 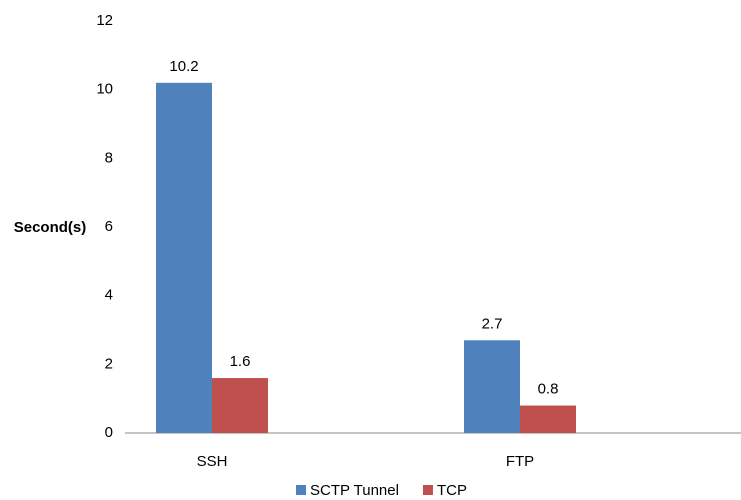 What do you see at coordinates (104, 89) in the screenshot?
I see `y-tick-label: 10` at bounding box center [104, 89].